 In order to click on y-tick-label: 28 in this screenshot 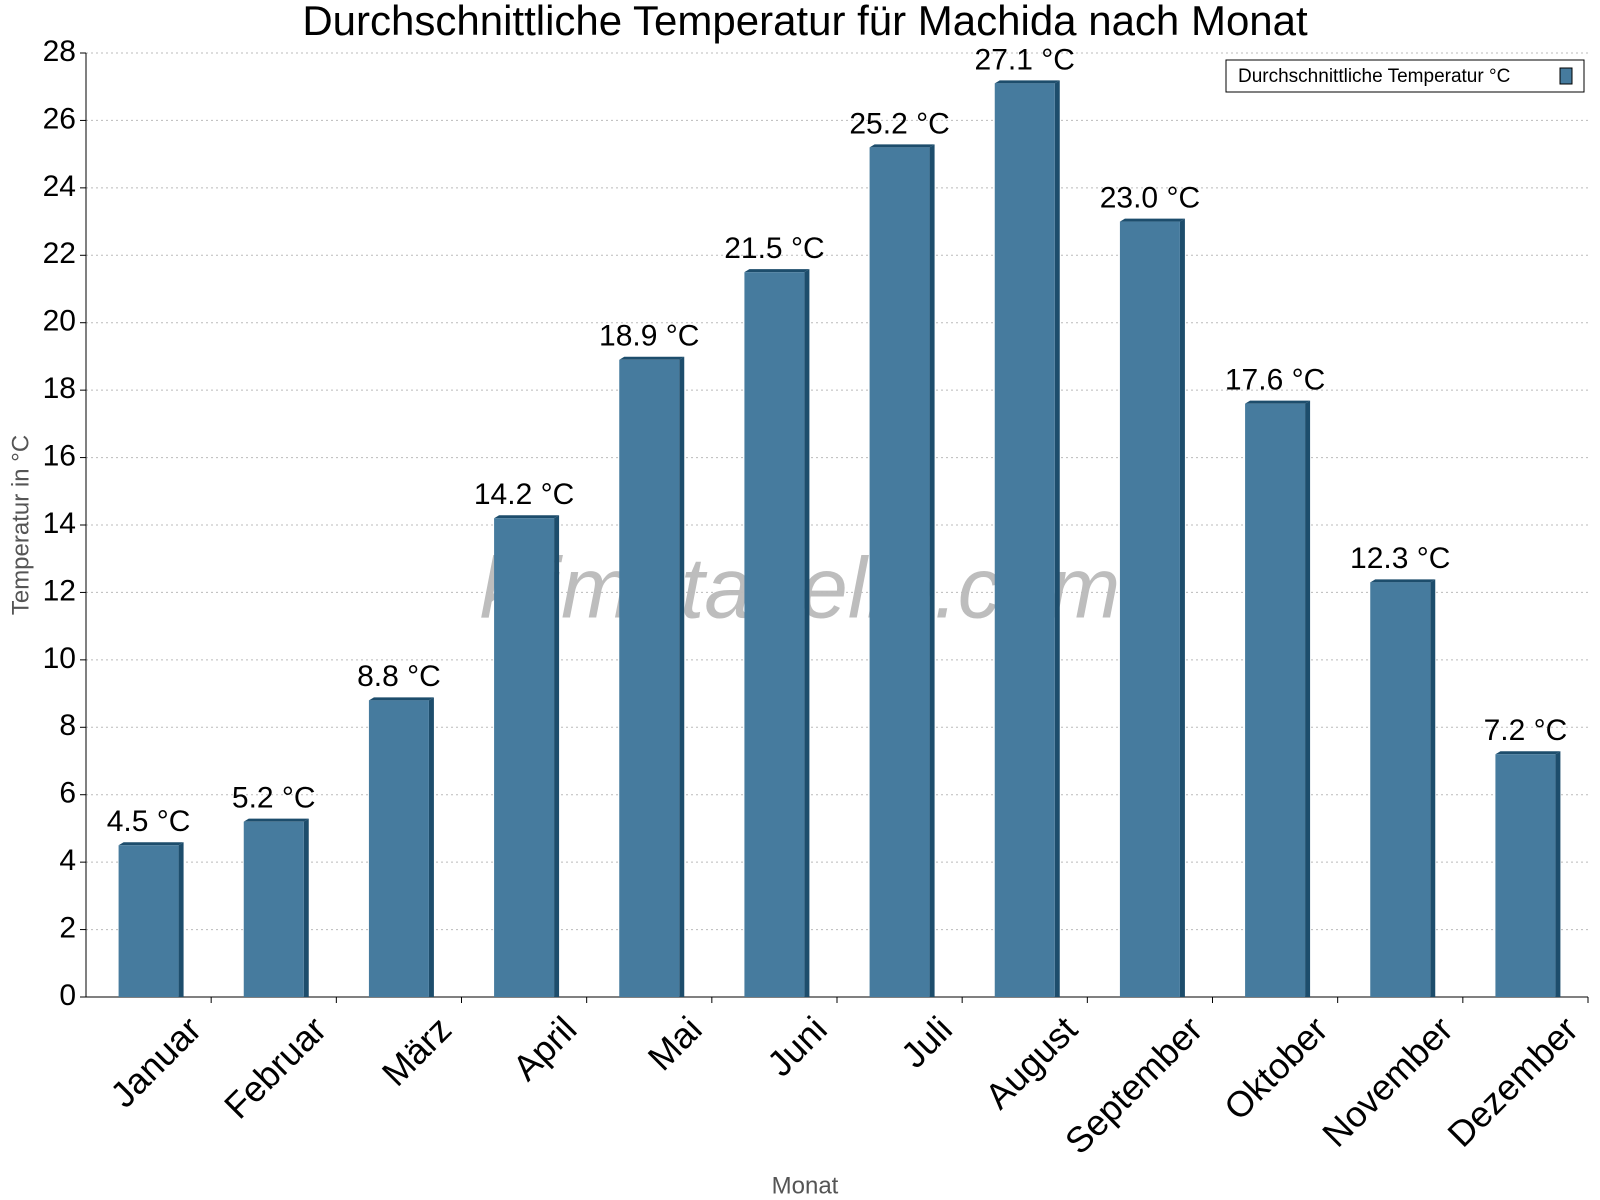, I will do `click(59, 51)`.